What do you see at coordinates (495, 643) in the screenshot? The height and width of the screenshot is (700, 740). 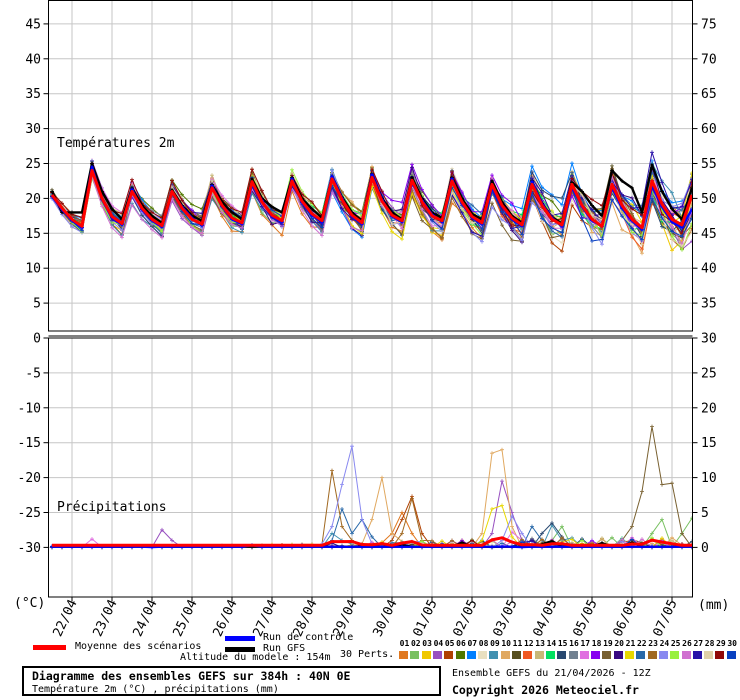 I see `member-number-label: 09` at bounding box center [495, 643].